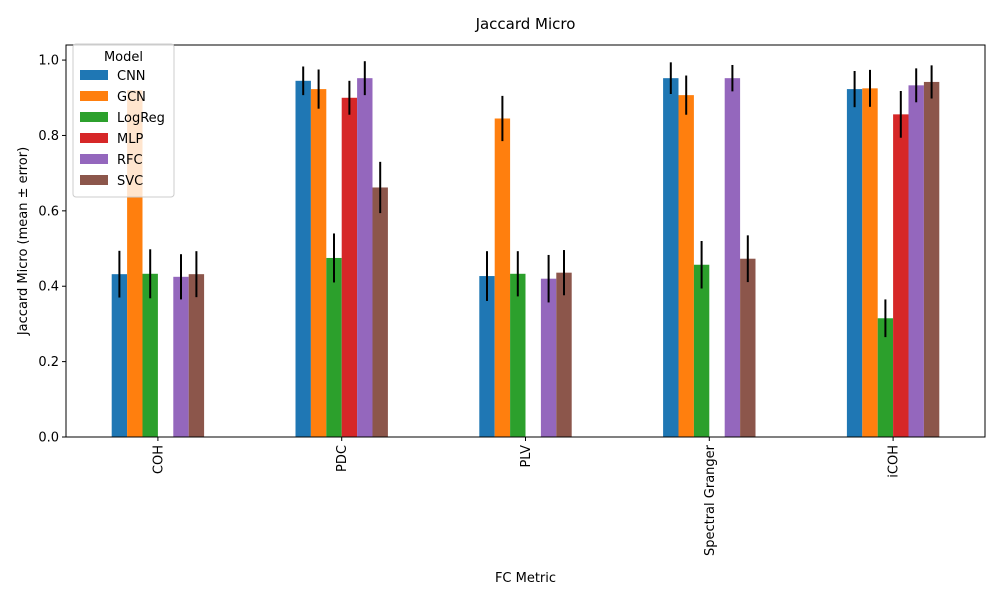 Image resolution: width=1000 pixels, height=600 pixels. I want to click on legend-title: Model, so click(123, 57).